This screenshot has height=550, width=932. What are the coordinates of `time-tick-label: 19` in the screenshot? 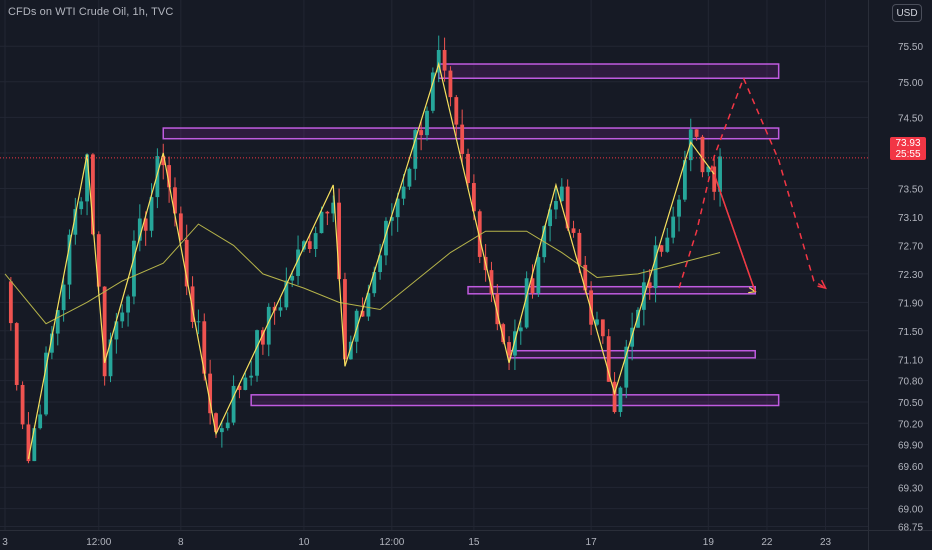 It's located at (709, 542).